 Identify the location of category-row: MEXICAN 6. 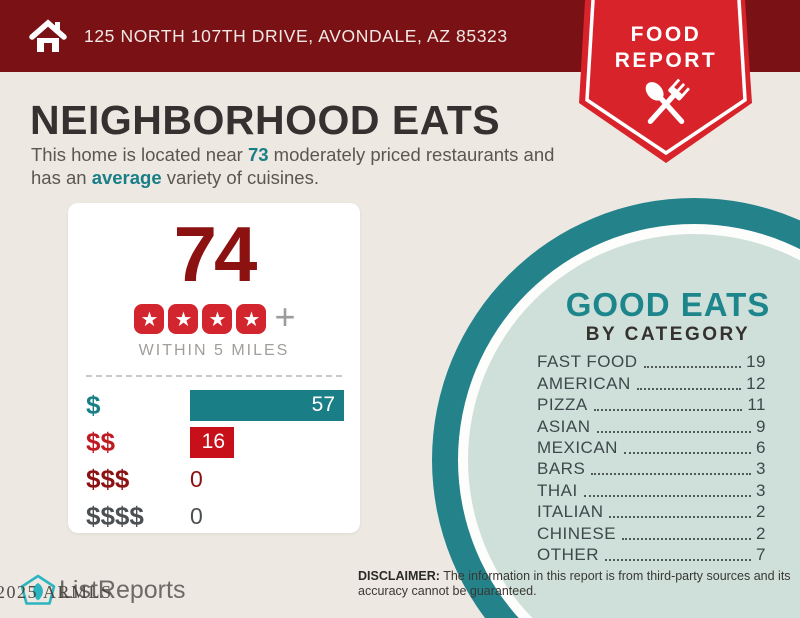
(651, 447).